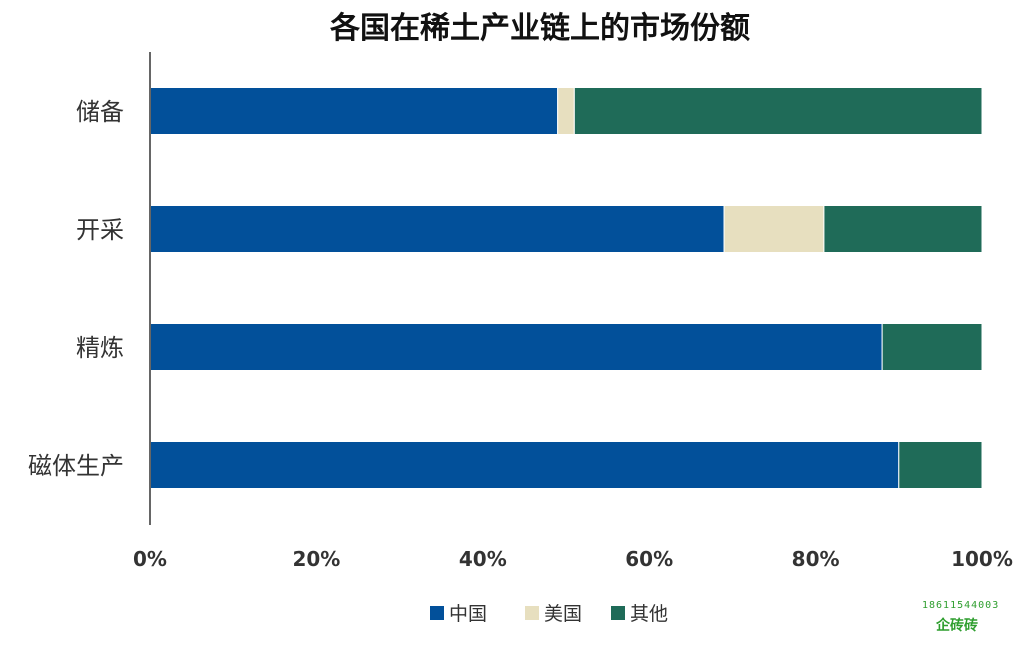 The height and width of the screenshot is (646, 1024). Describe the element at coordinates (100, 348) in the screenshot. I see `category-label-3: 精炼` at that location.